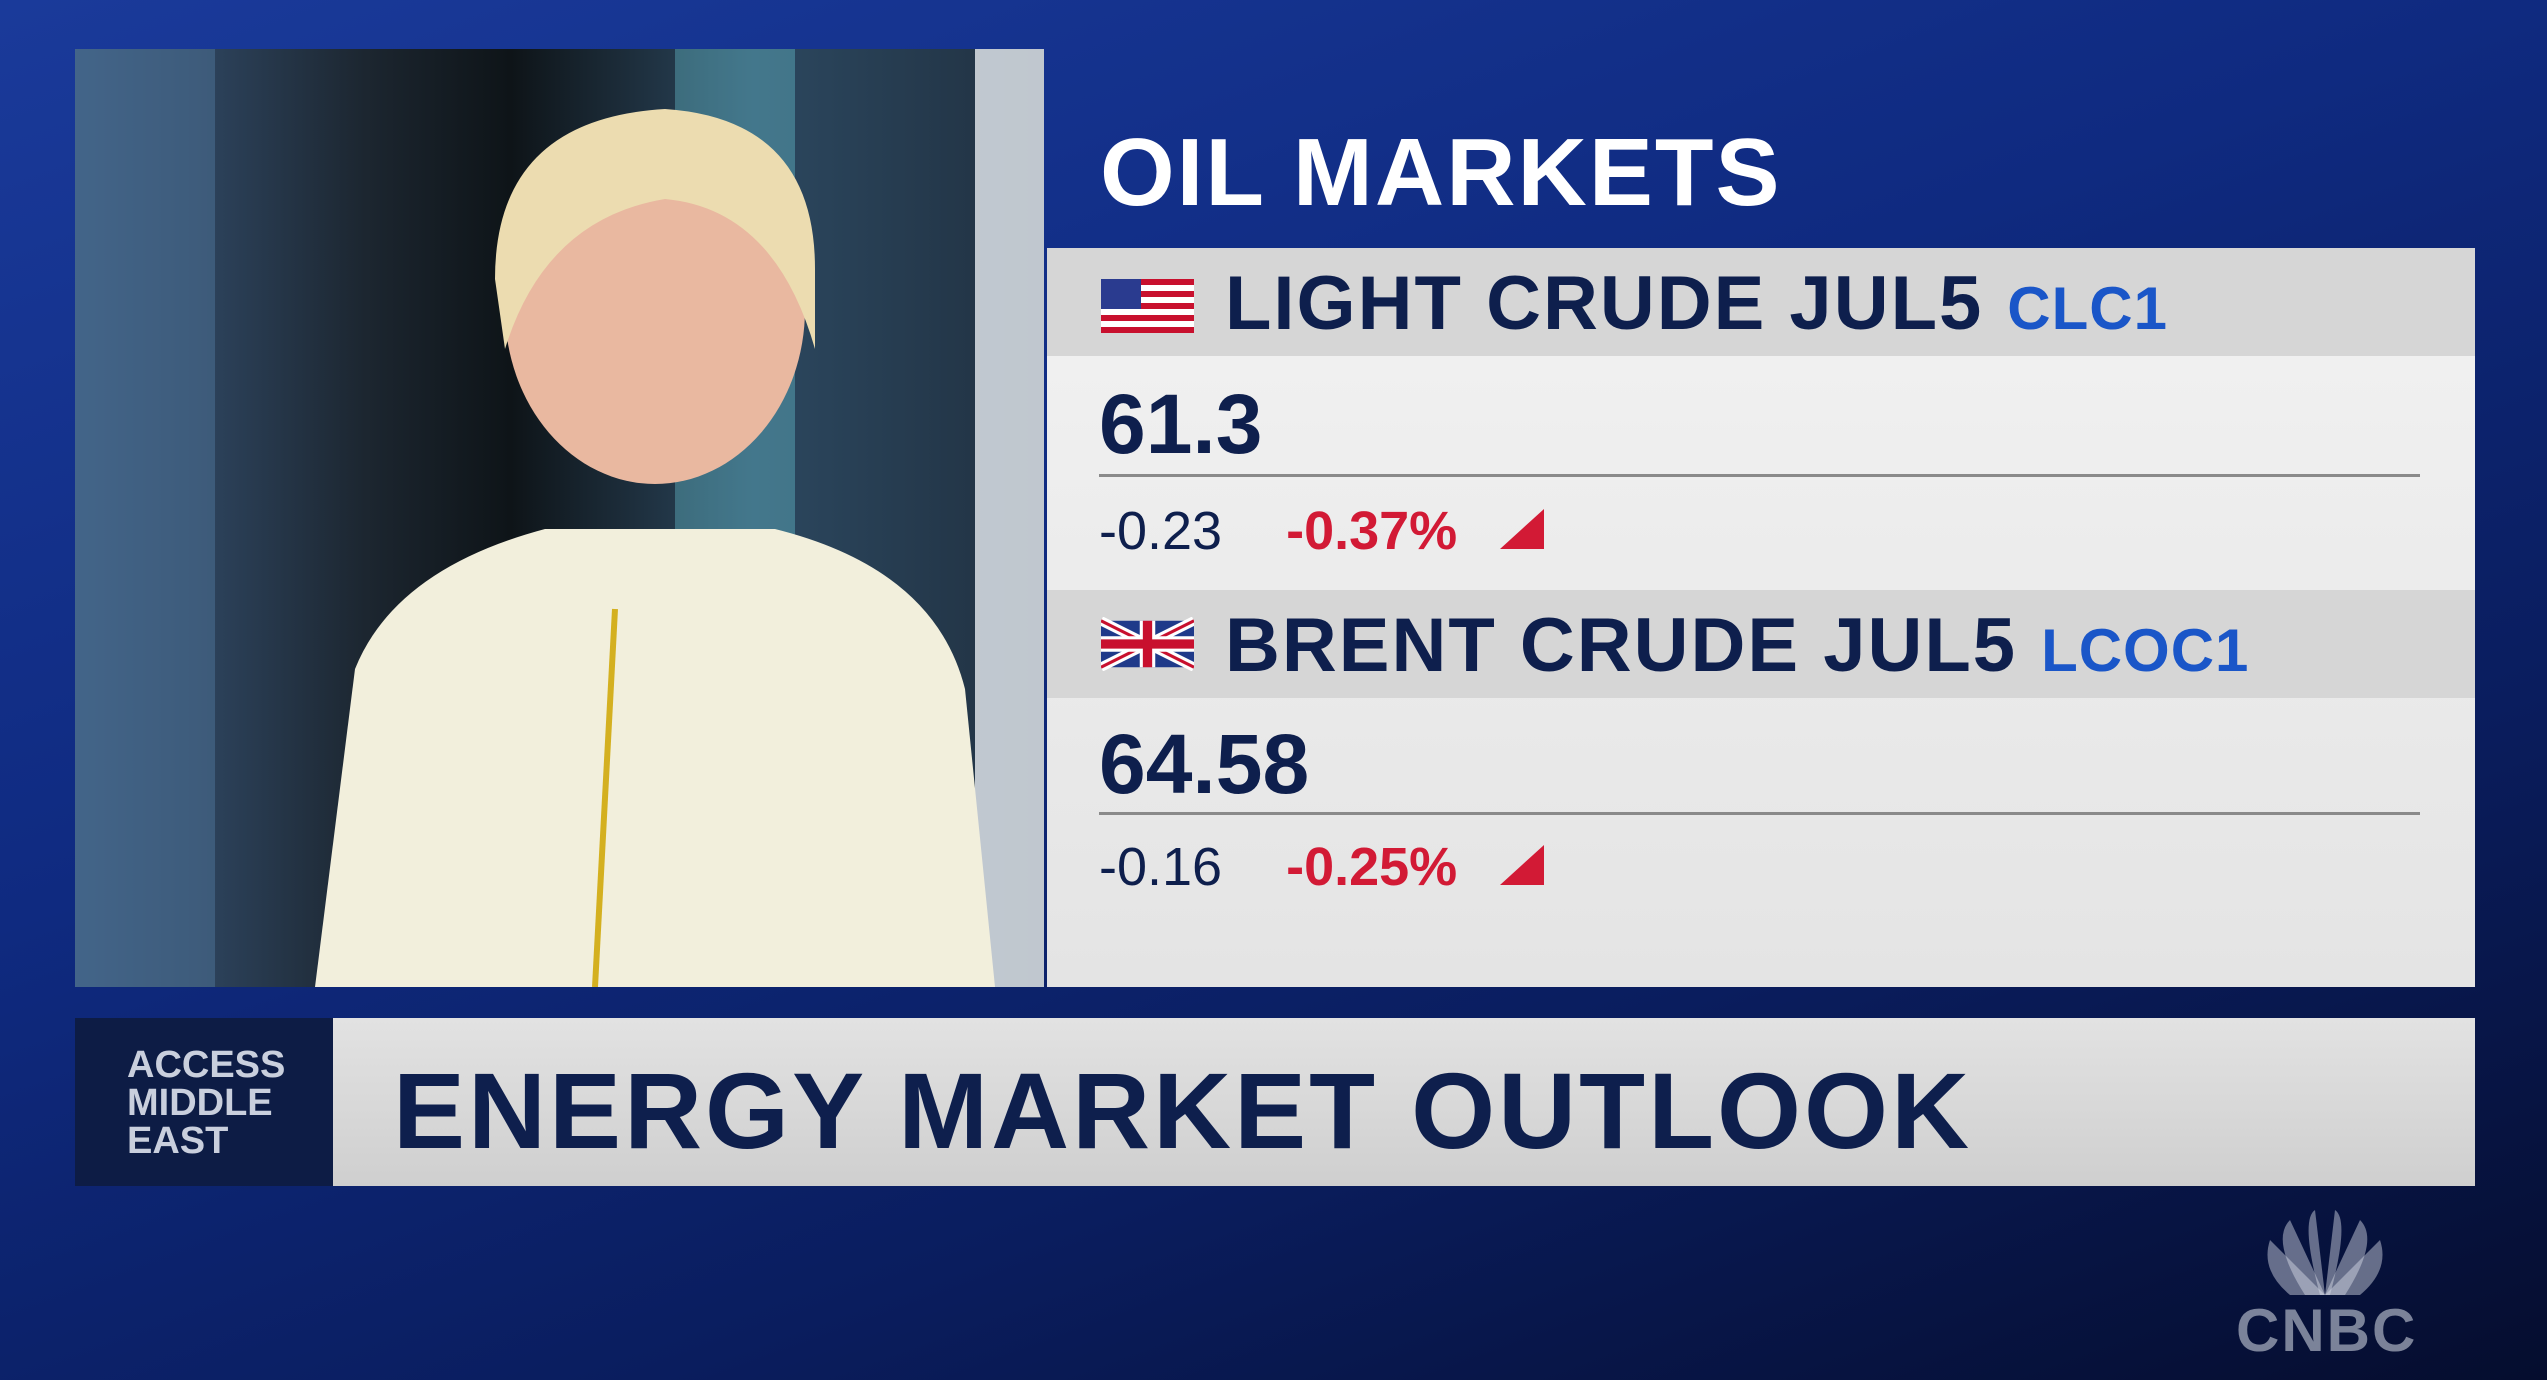 The height and width of the screenshot is (1380, 2547). I want to click on quote-ticker: LCOC1, so click(2145, 650).